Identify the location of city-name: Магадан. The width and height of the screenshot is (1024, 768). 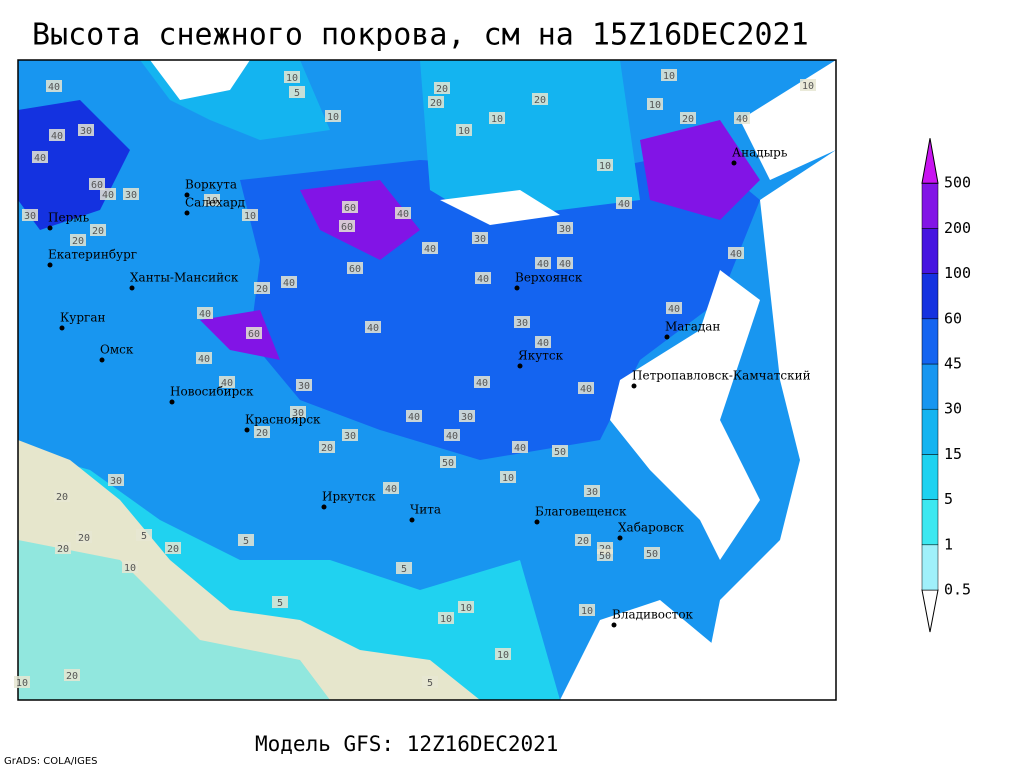
(692, 327).